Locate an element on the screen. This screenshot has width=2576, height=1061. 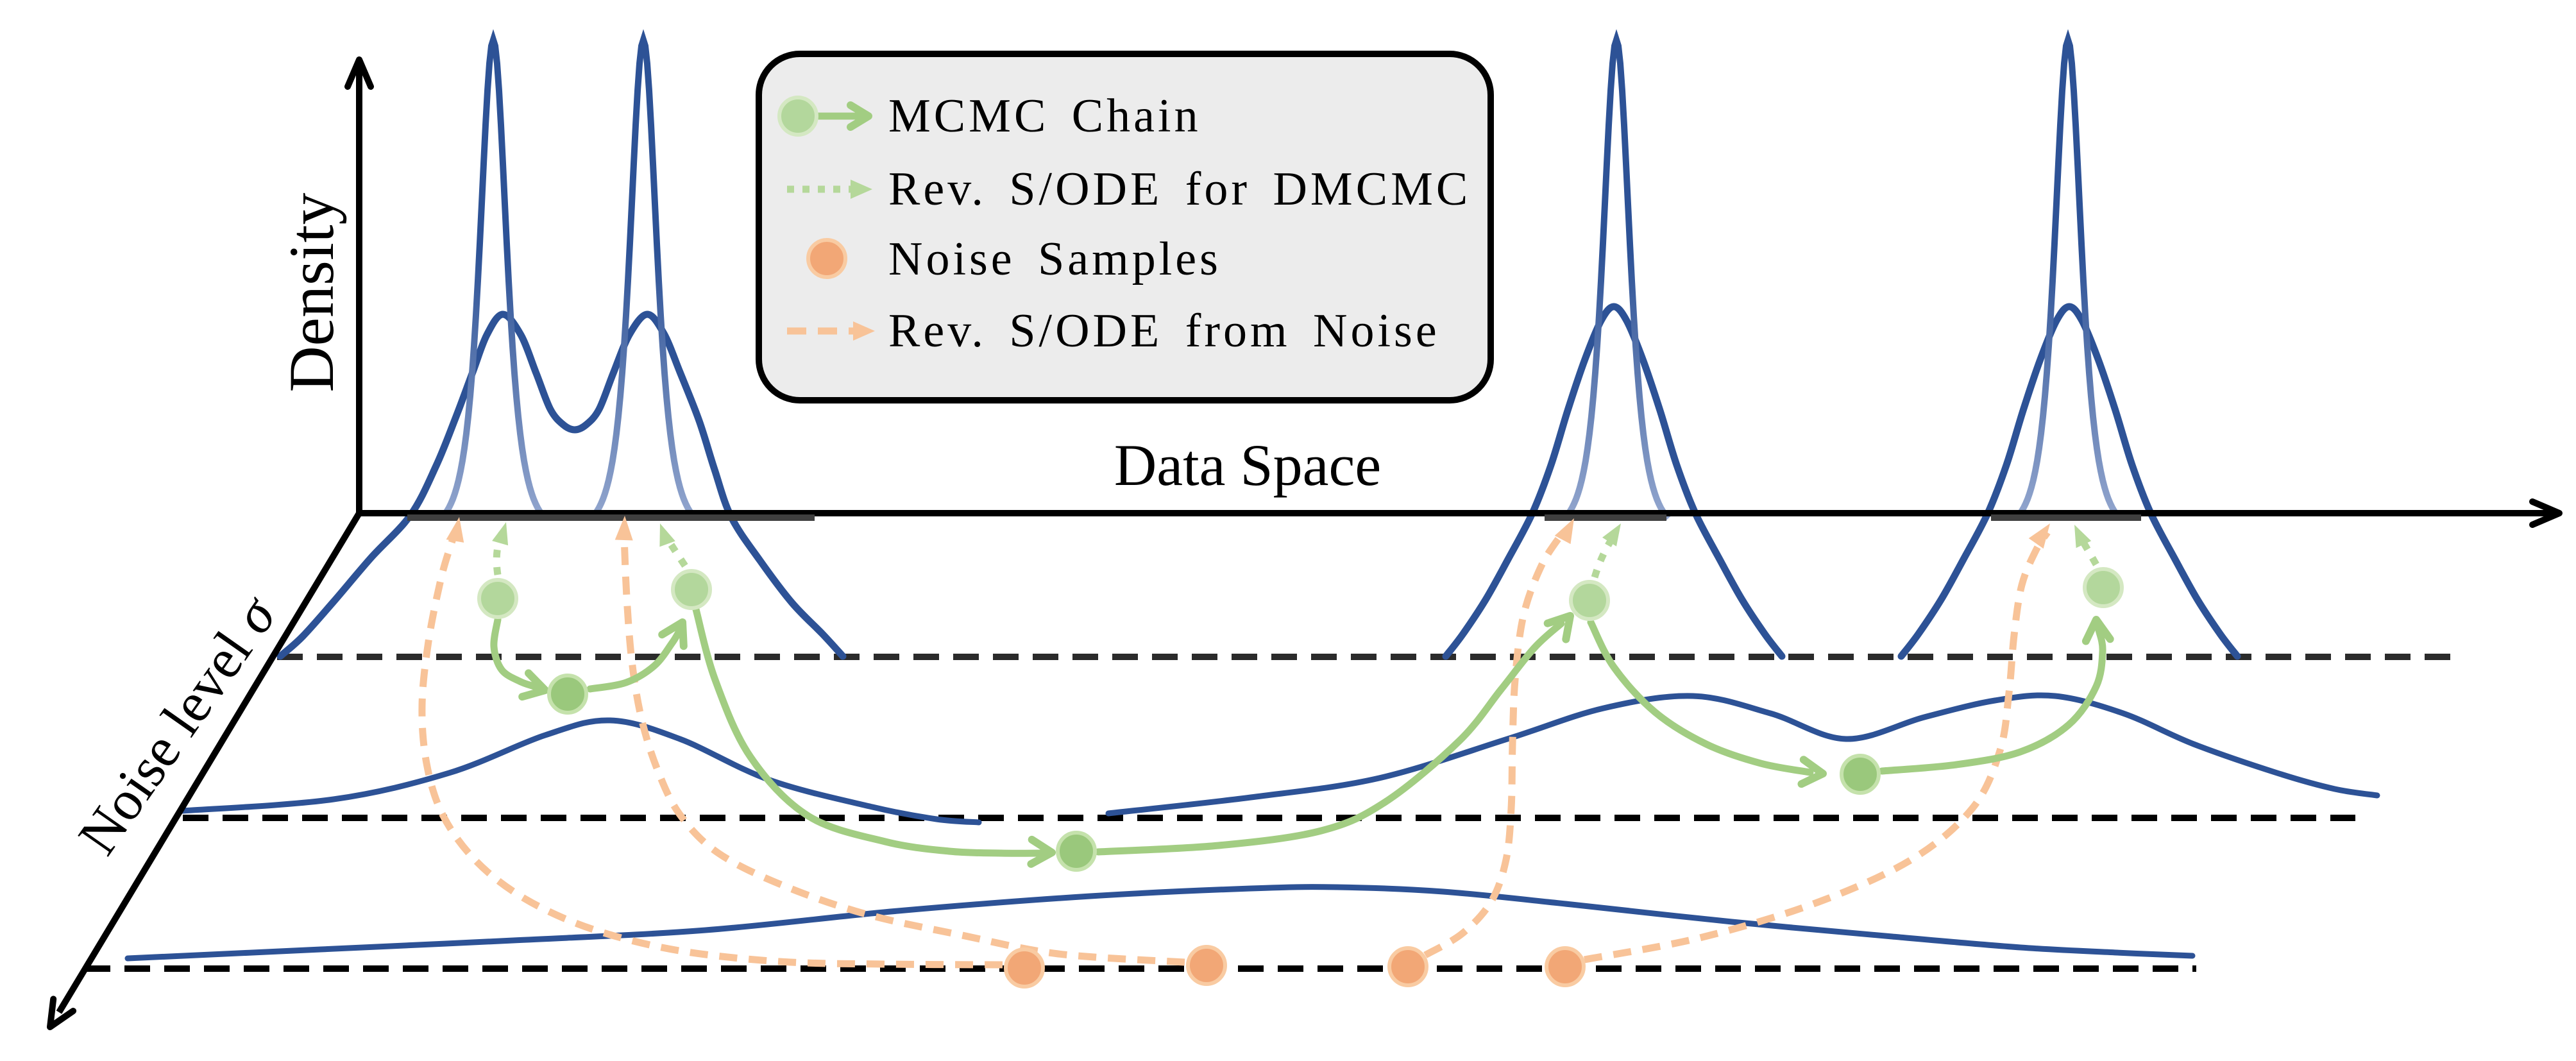
svg-text: Data Space is located at coordinates (1247, 465).